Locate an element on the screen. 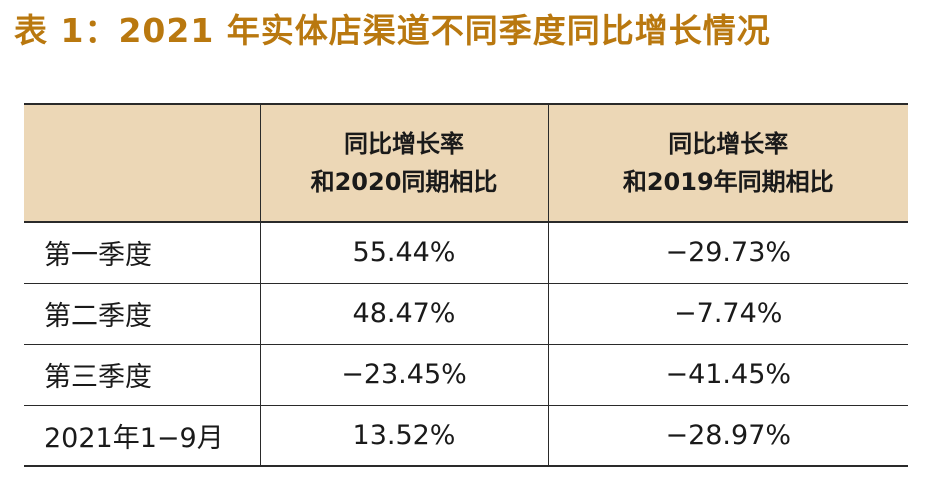  cell-vs2019: −41.45% is located at coordinates (727, 375).